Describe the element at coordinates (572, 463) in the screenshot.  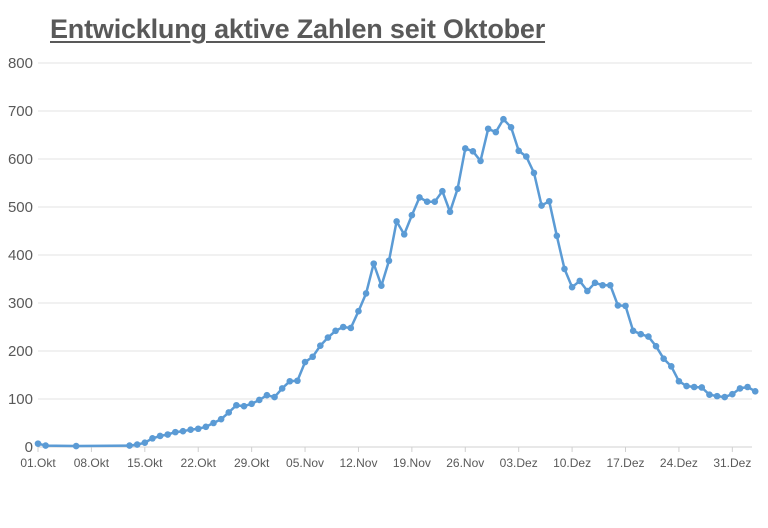
I see `x-tick-label: 10.Dez` at that location.